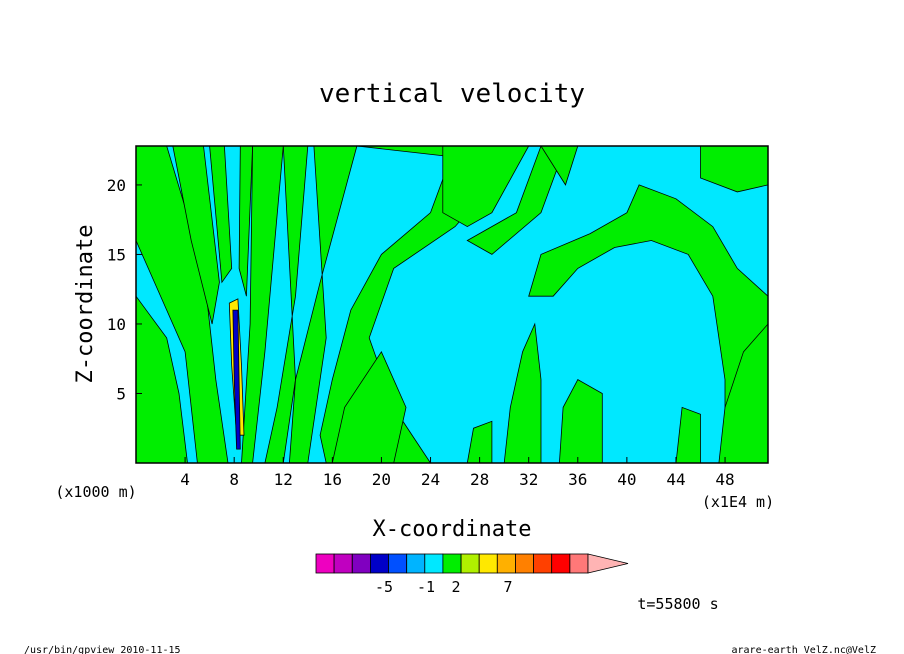  What do you see at coordinates (444, 587) in the screenshot?
I see `colorbar-labels: -5 -1 2 7` at bounding box center [444, 587].